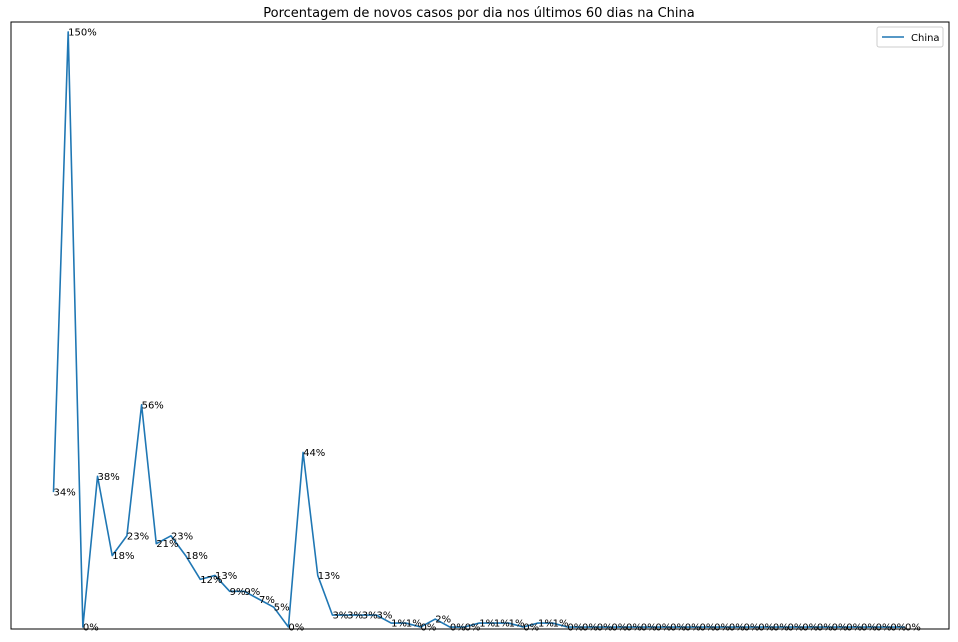 The height and width of the screenshot is (642, 958). Describe the element at coordinates (211, 580) in the screenshot. I see `data-label: 12%` at that location.